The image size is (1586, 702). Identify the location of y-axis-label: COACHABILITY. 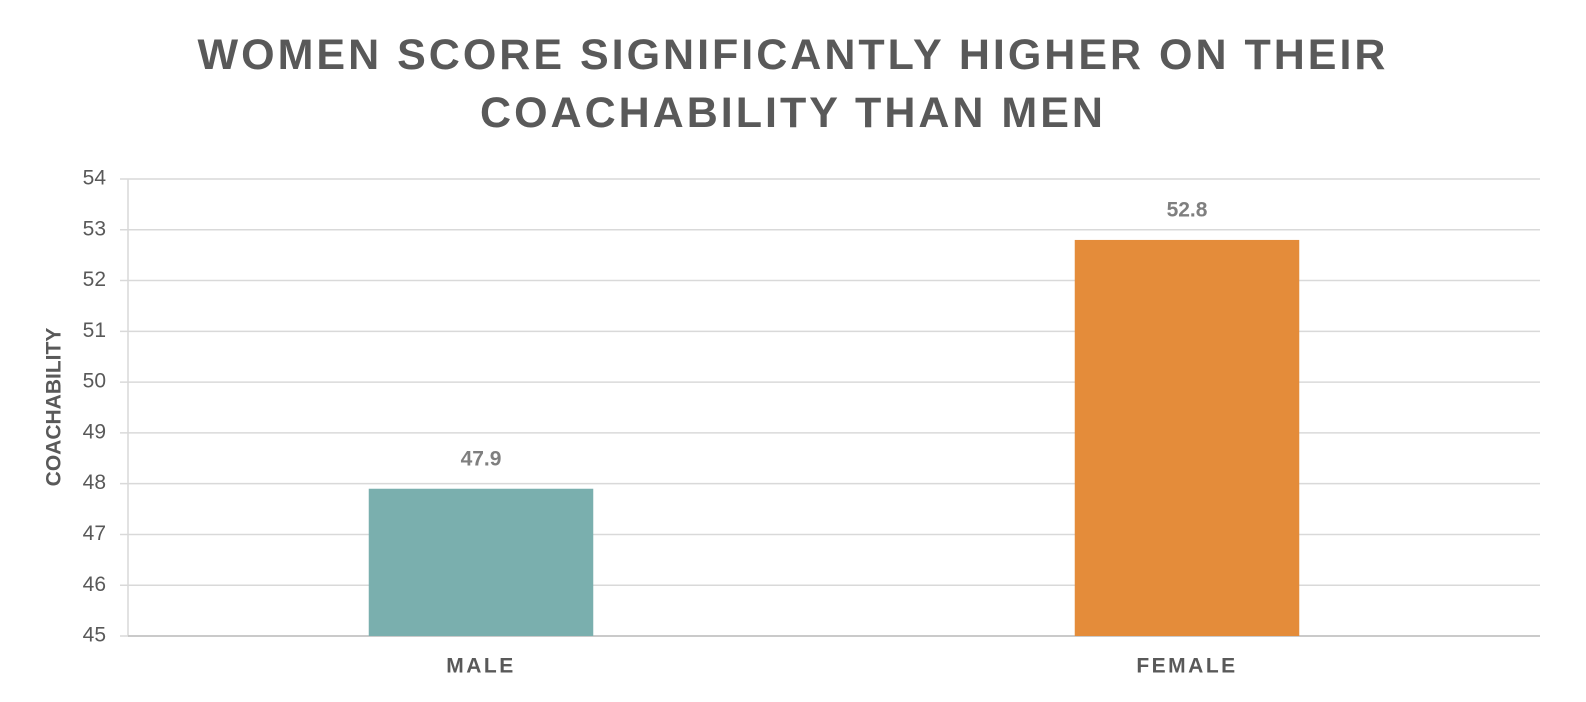
(54, 407).